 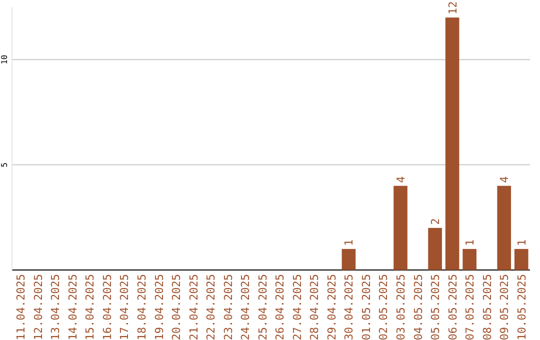 What do you see at coordinates (383, 307) in the screenshot?
I see `x-tick-label: 02.05.2025` at bounding box center [383, 307].